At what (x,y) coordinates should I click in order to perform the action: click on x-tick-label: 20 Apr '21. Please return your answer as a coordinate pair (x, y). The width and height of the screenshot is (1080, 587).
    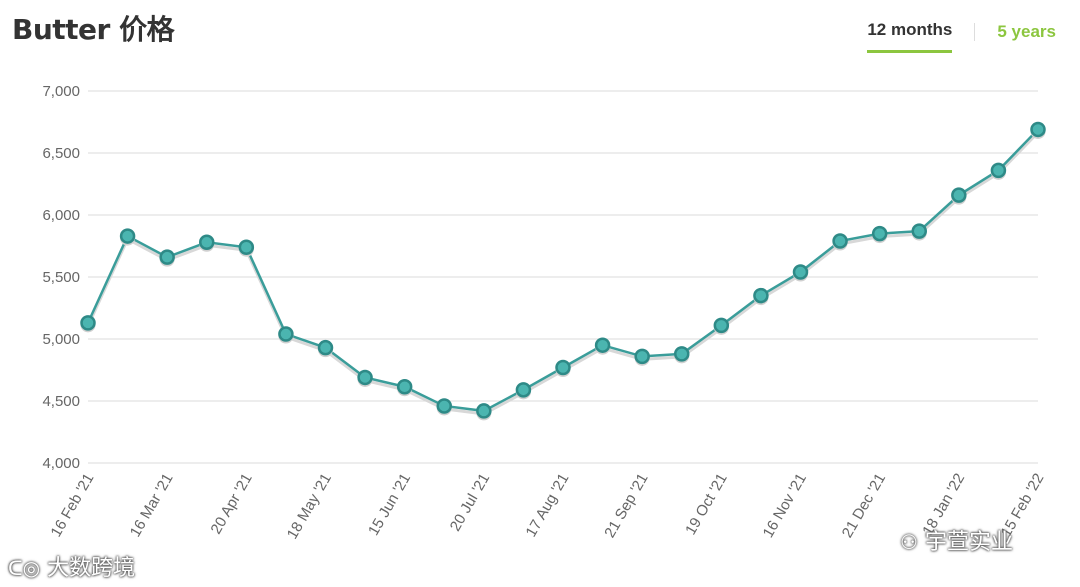
    Looking at the image, I should click on (232, 504).